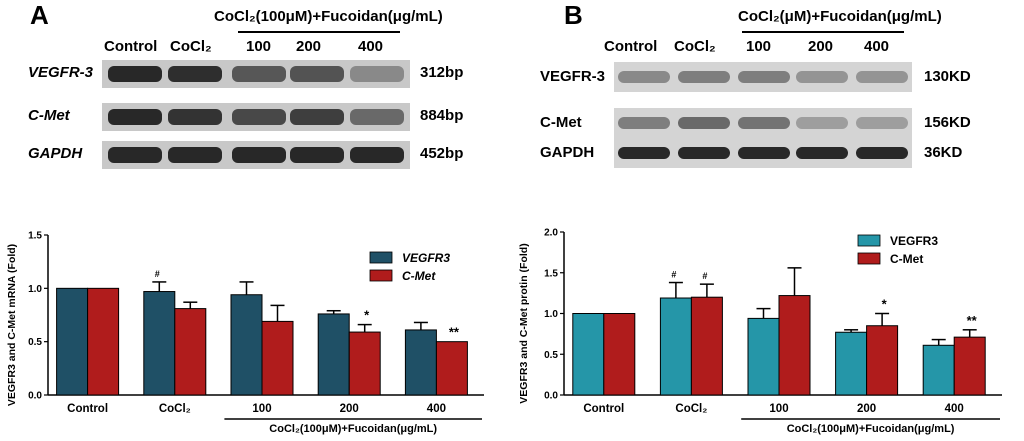 This screenshot has height=441, width=1024. Describe the element at coordinates (551, 233) in the screenshot. I see `y-tick-label: 2.0` at that location.